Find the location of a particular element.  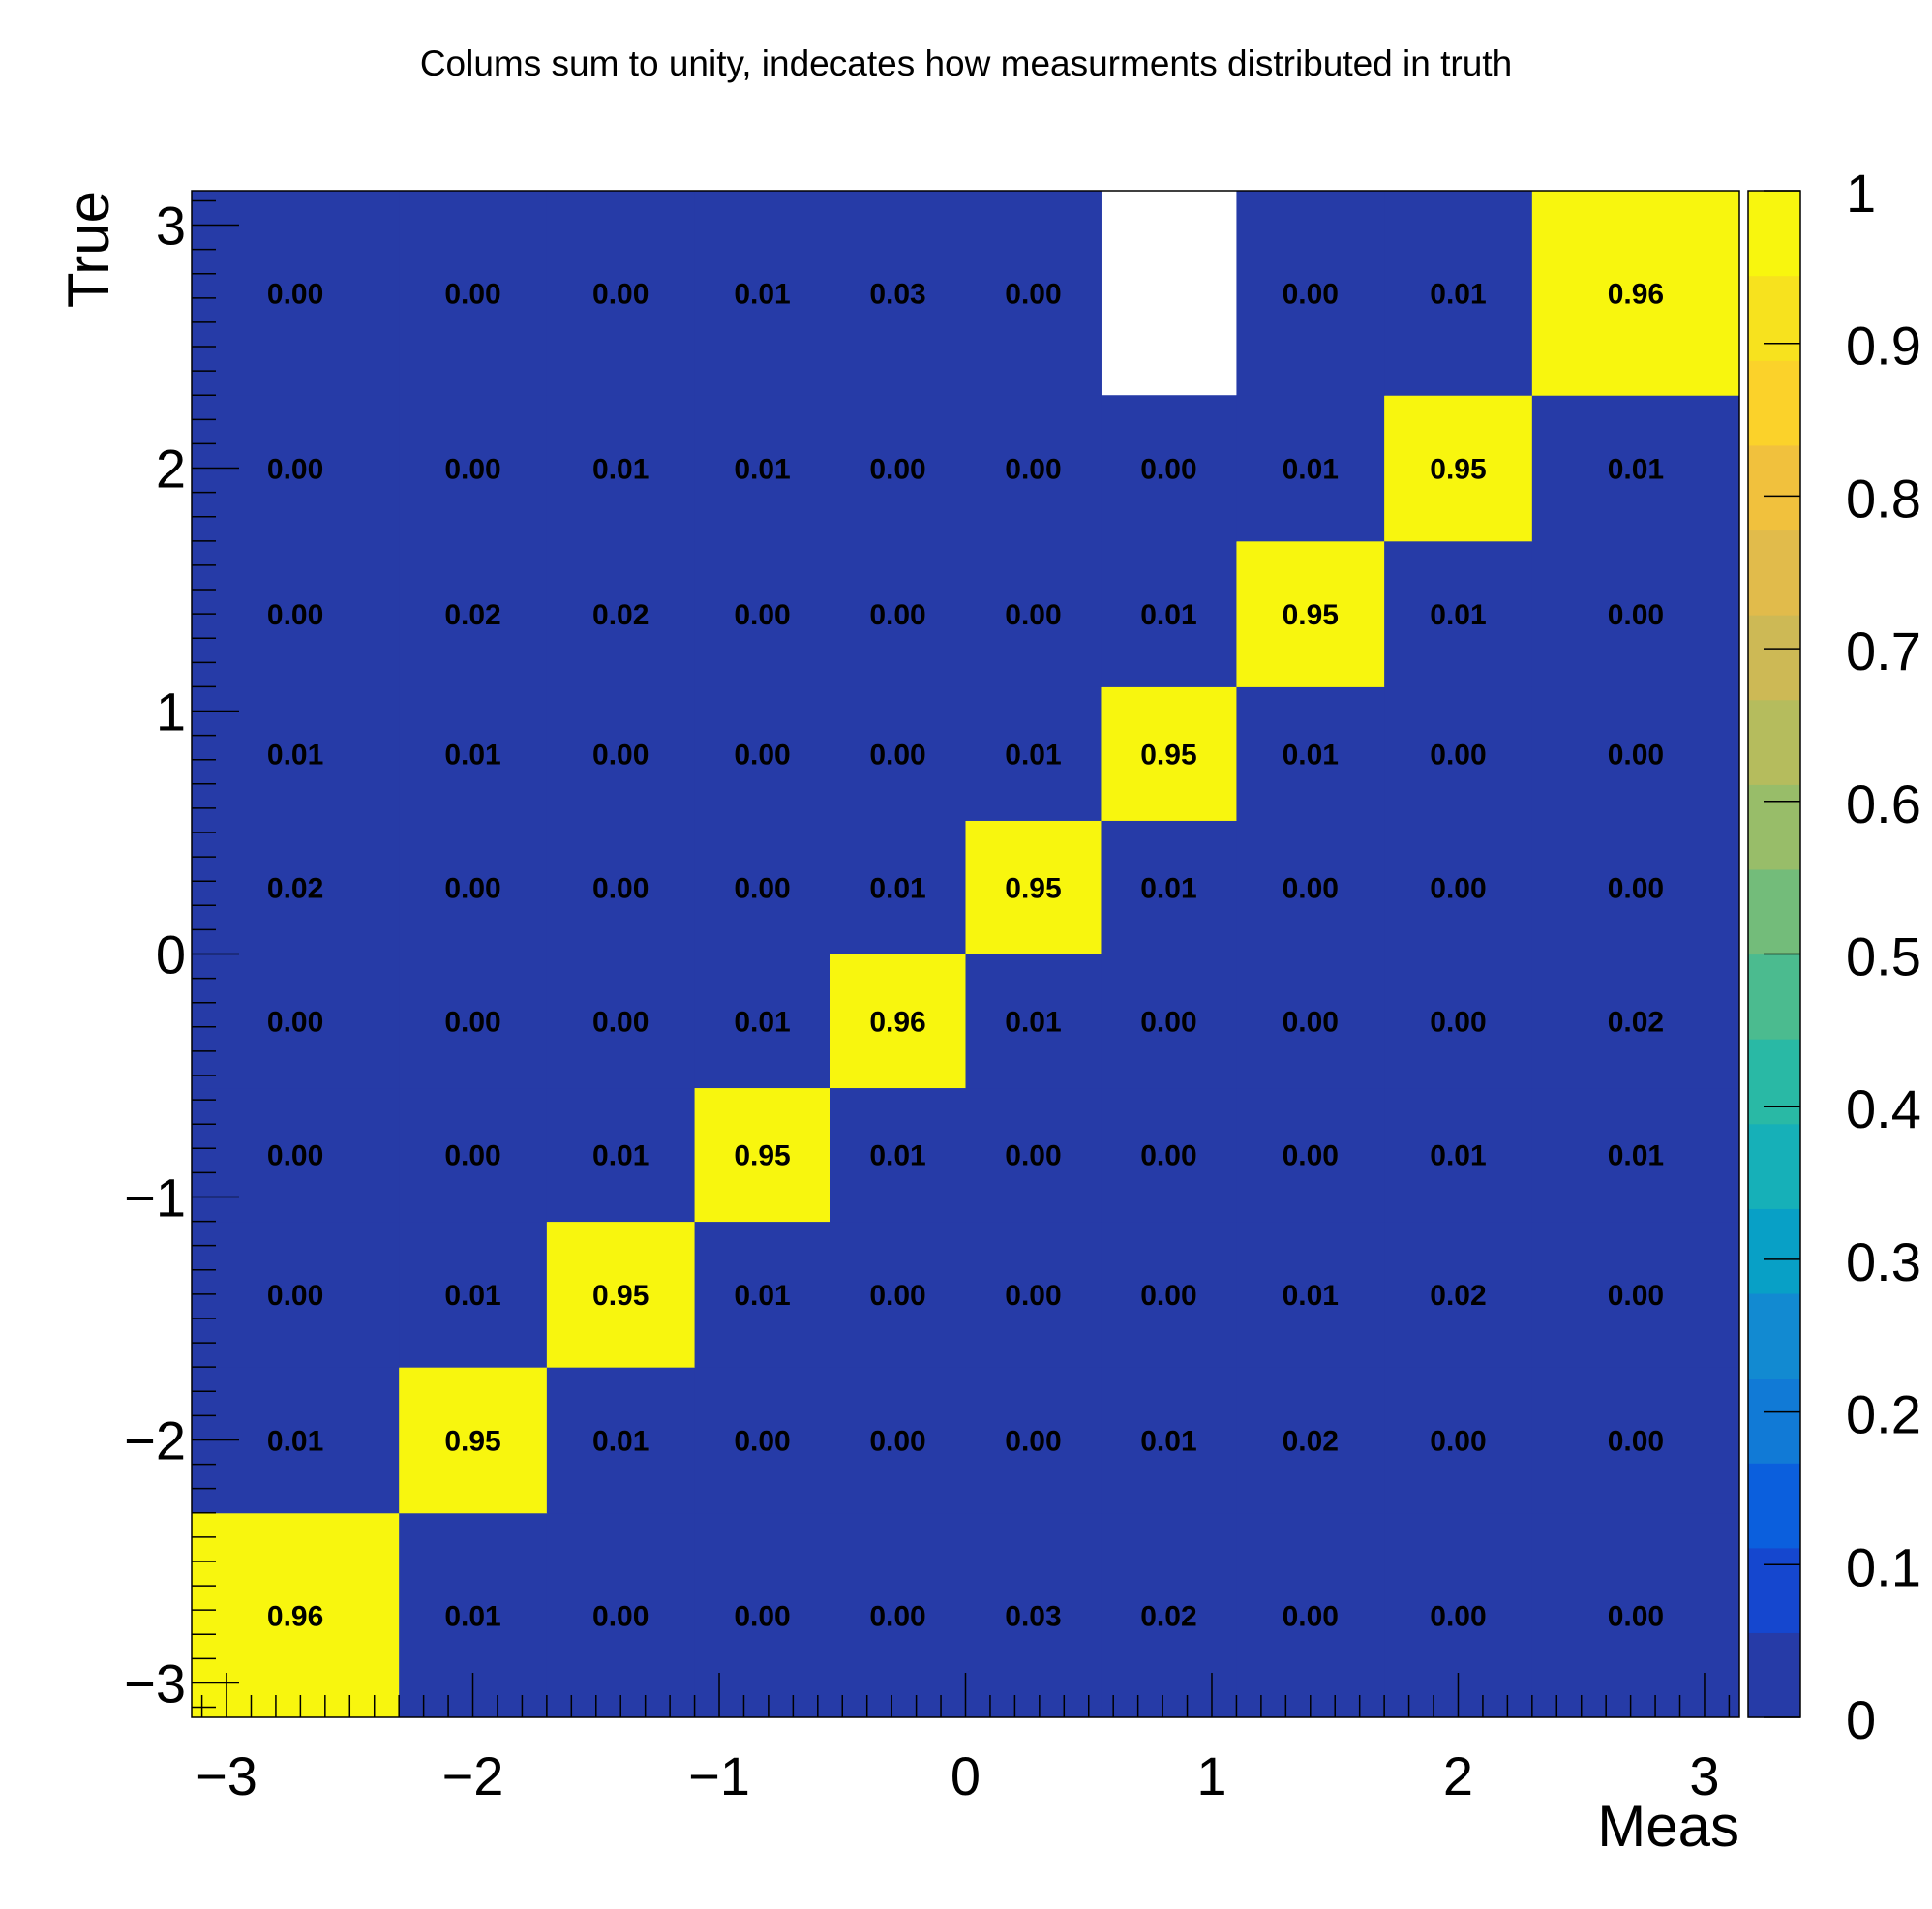

cell-value-label: 0.96 is located at coordinates (897, 1023).